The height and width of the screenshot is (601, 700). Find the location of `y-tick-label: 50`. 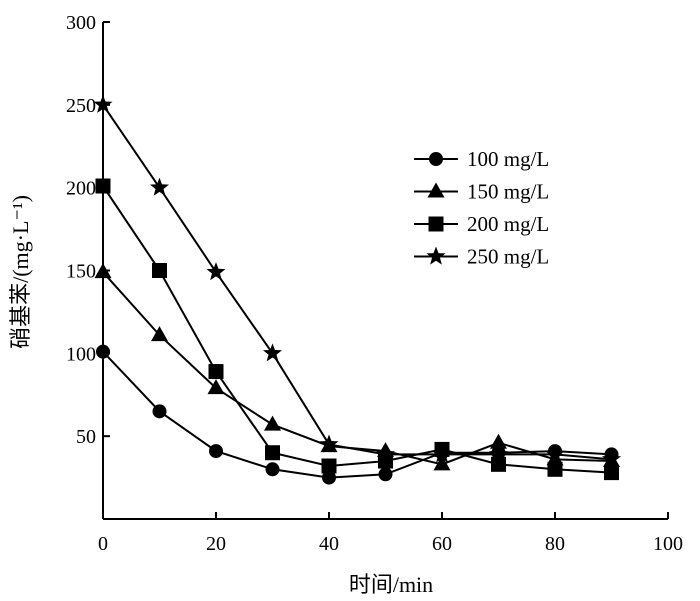

y-tick-label: 50 is located at coordinates (86, 437).